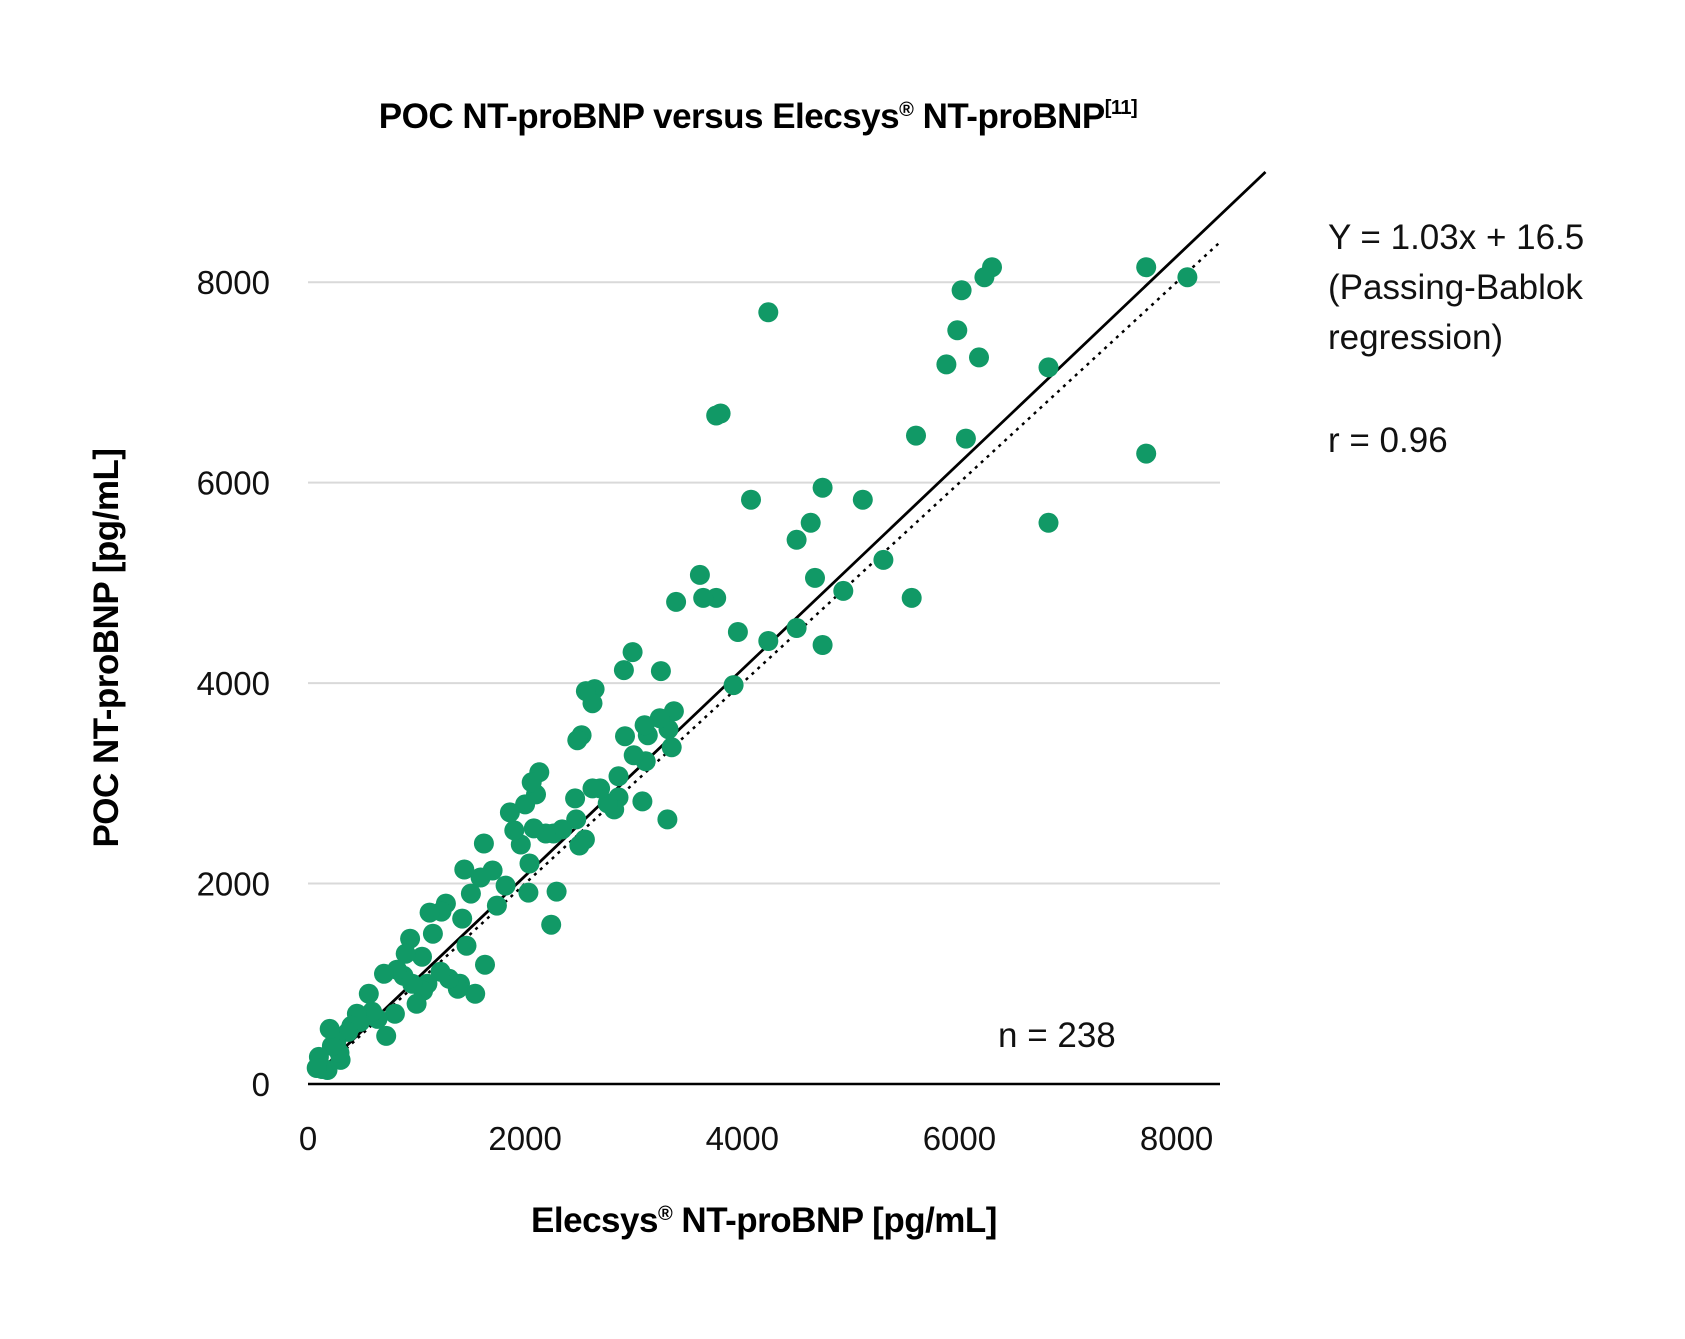 The width and height of the screenshot is (1685, 1339). Describe the element at coordinates (959, 1138) in the screenshot. I see `x-tick-label-6000: 6000` at that location.